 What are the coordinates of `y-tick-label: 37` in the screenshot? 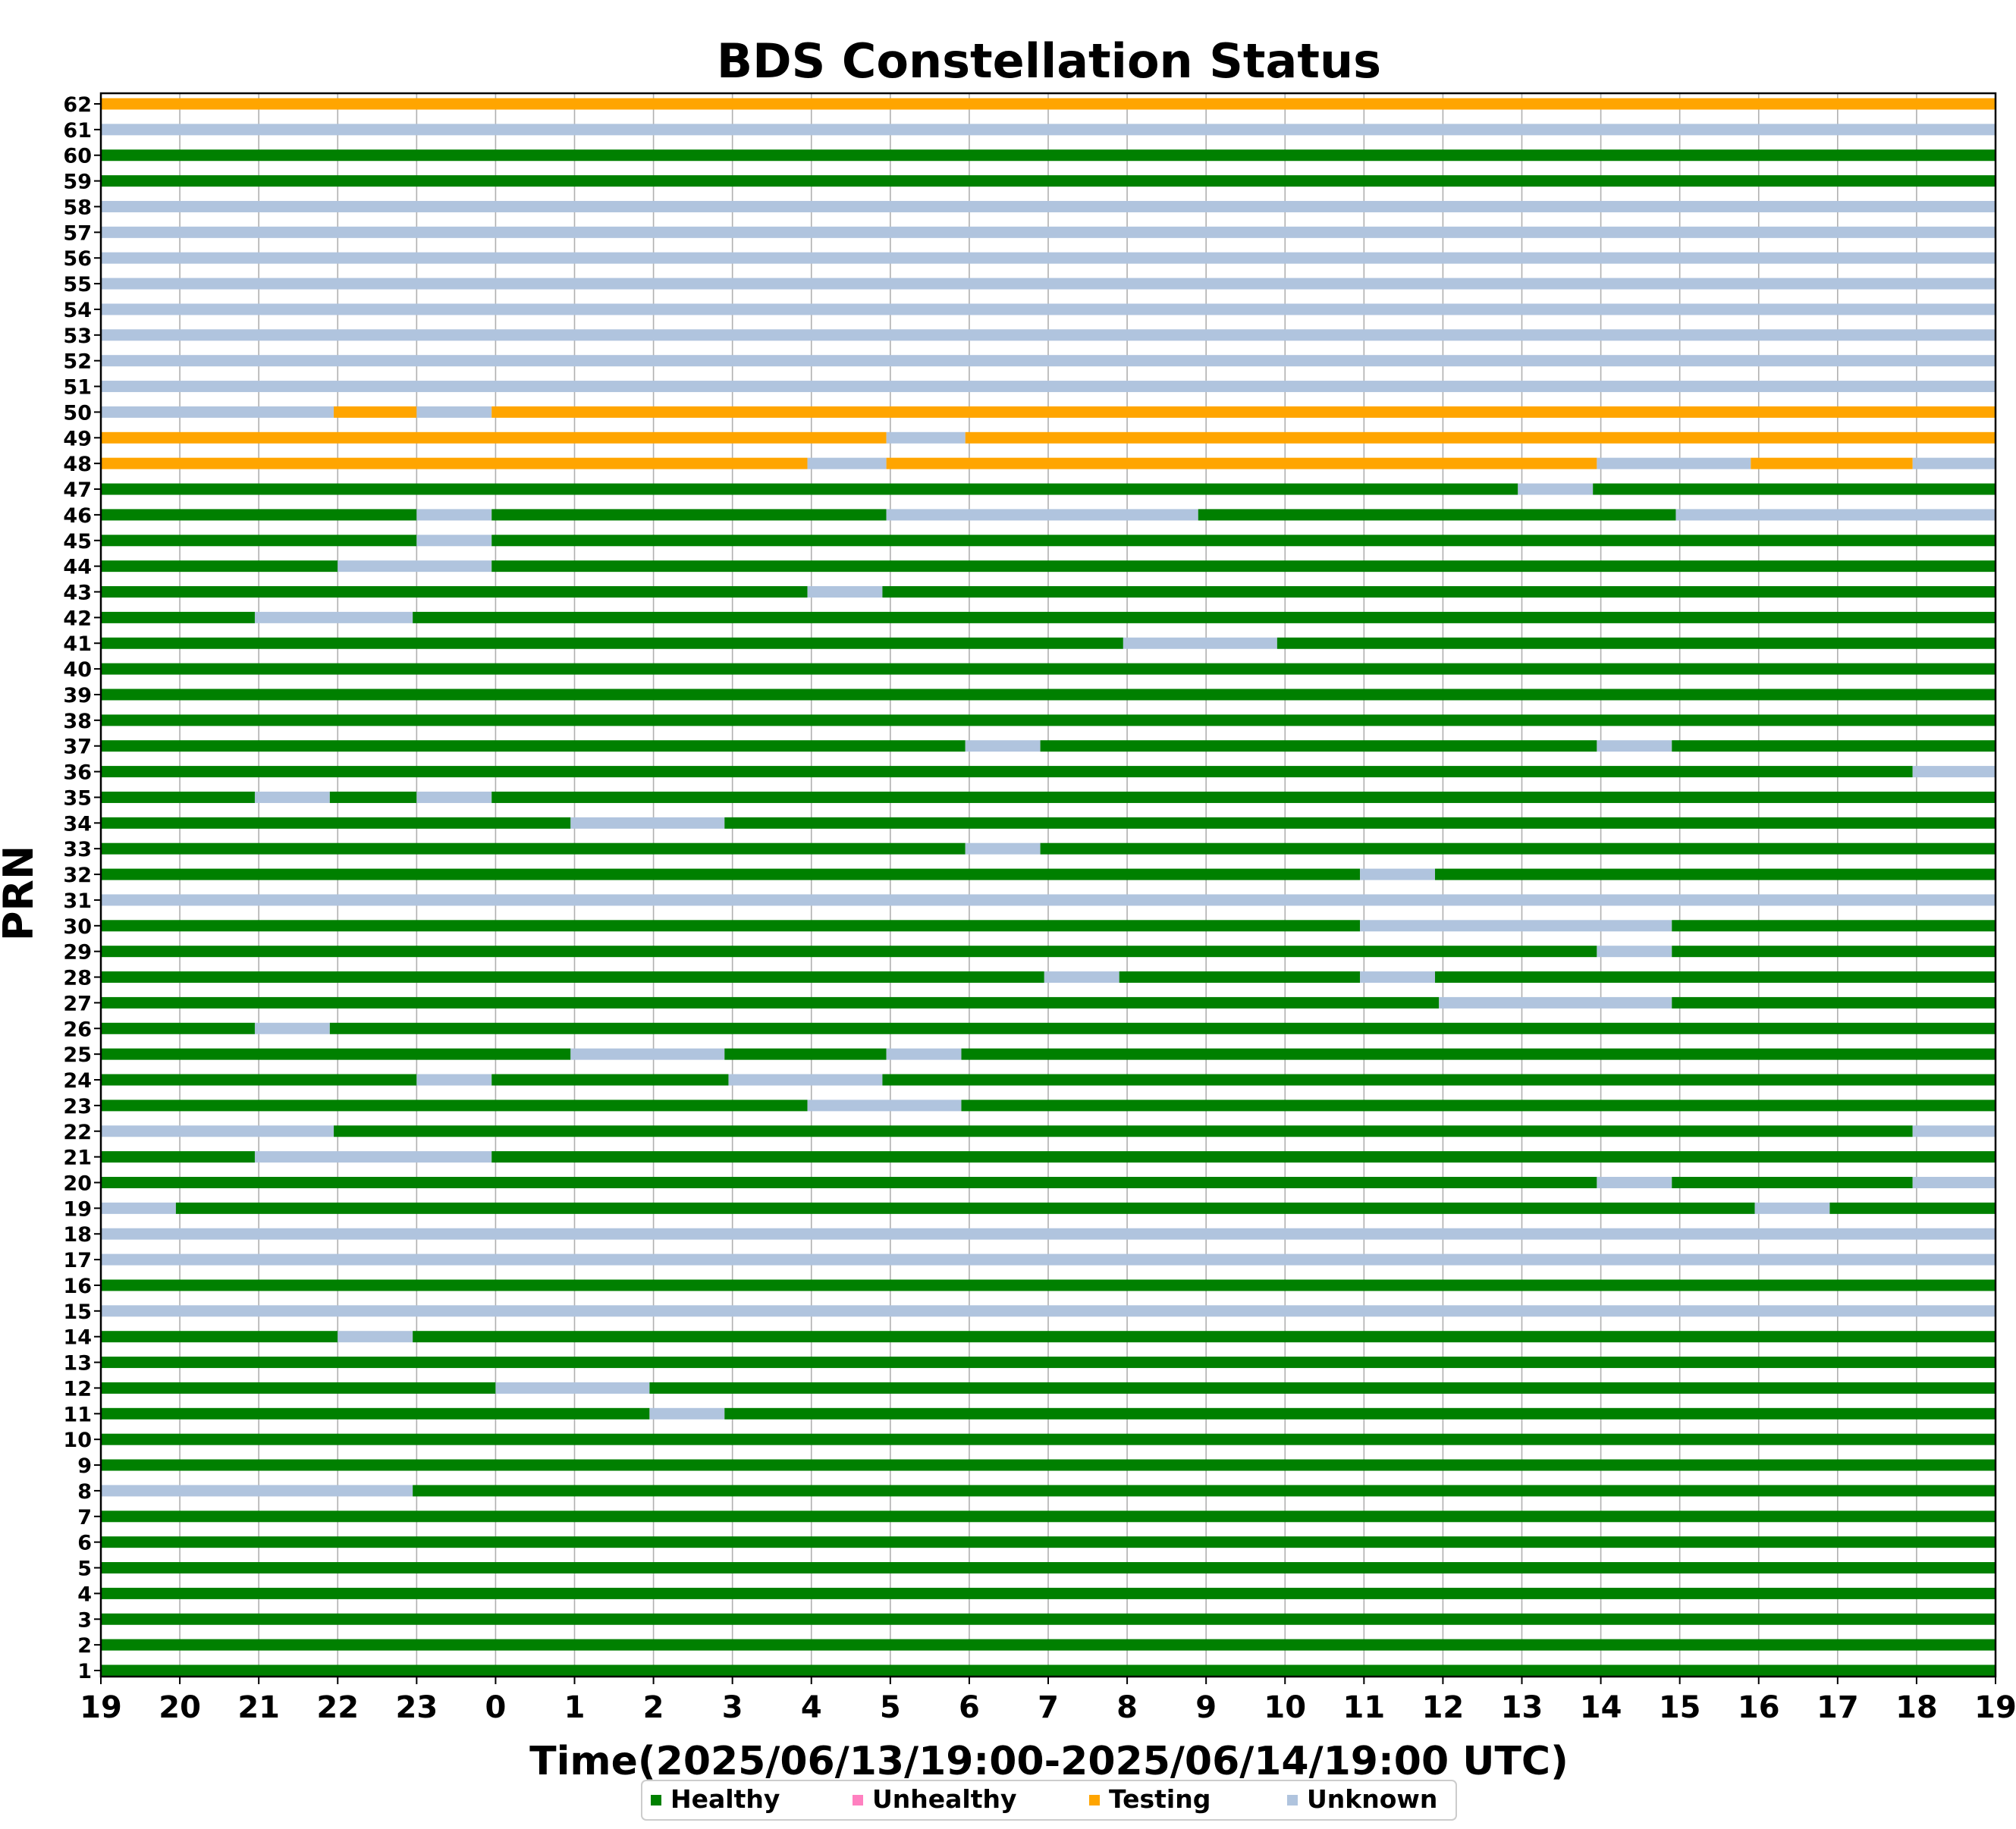 It's located at (77, 747).